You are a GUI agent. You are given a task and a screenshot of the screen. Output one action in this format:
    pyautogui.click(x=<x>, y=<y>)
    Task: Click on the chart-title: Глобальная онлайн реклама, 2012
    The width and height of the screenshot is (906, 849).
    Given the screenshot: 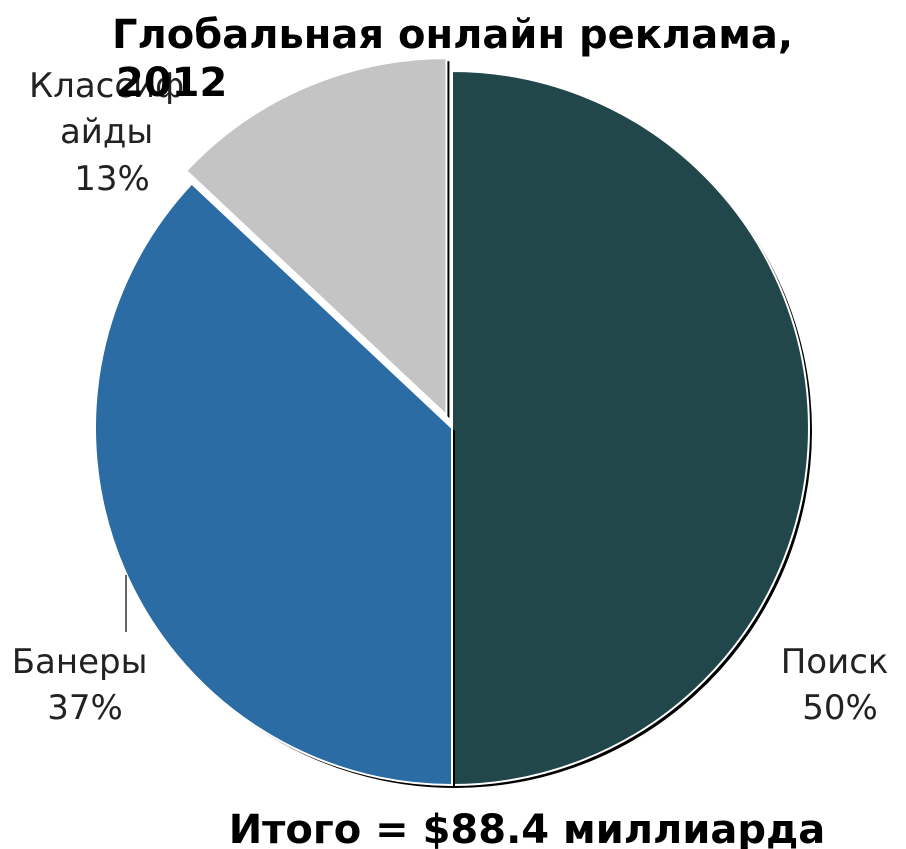 What is the action you would take?
    pyautogui.click(x=459, y=59)
    